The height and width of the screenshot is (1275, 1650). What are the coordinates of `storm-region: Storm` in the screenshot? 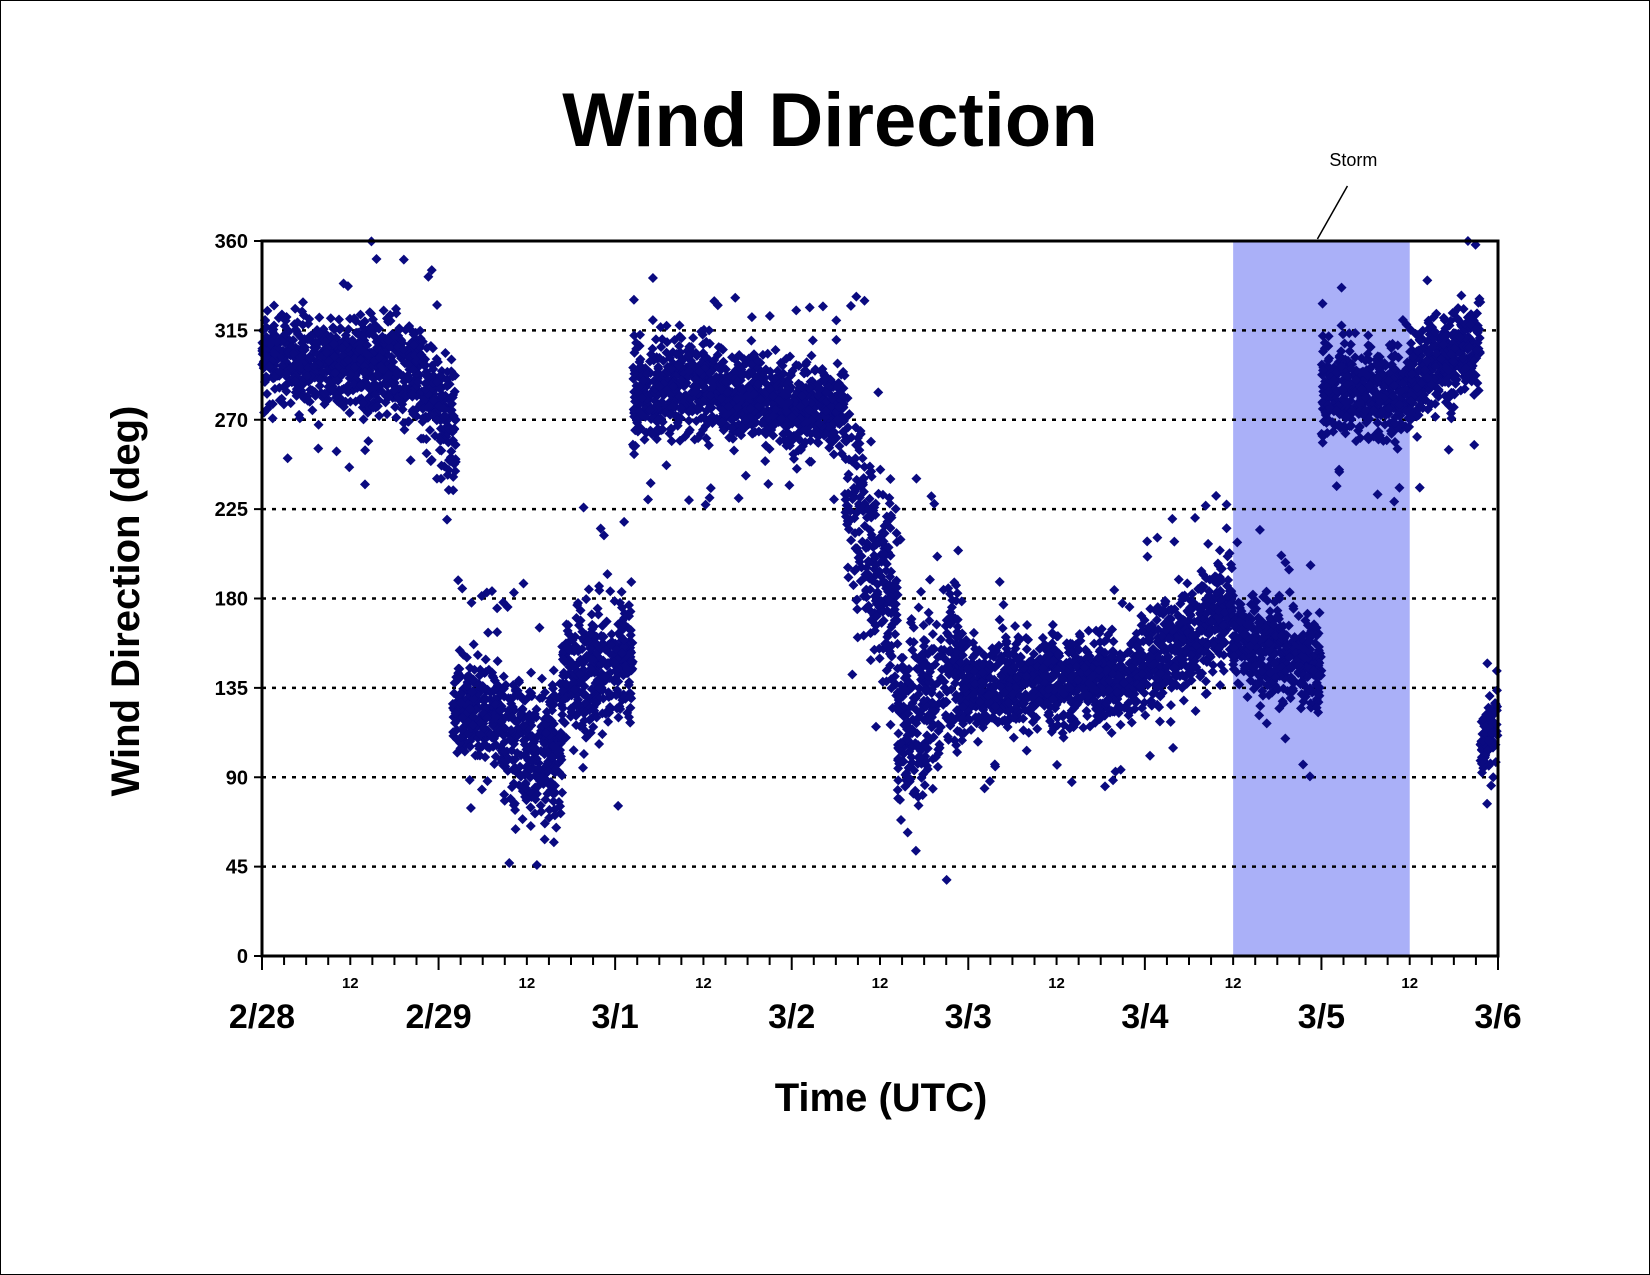 It's located at (1321, 553).